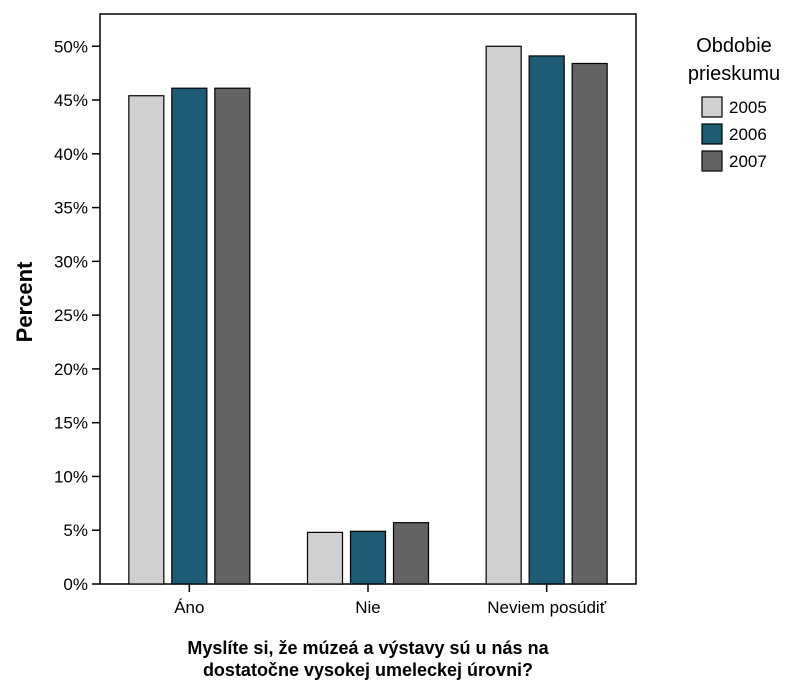 This screenshot has height=680, width=803. What do you see at coordinates (24, 301) in the screenshot?
I see `y-axis-label: Percent` at bounding box center [24, 301].